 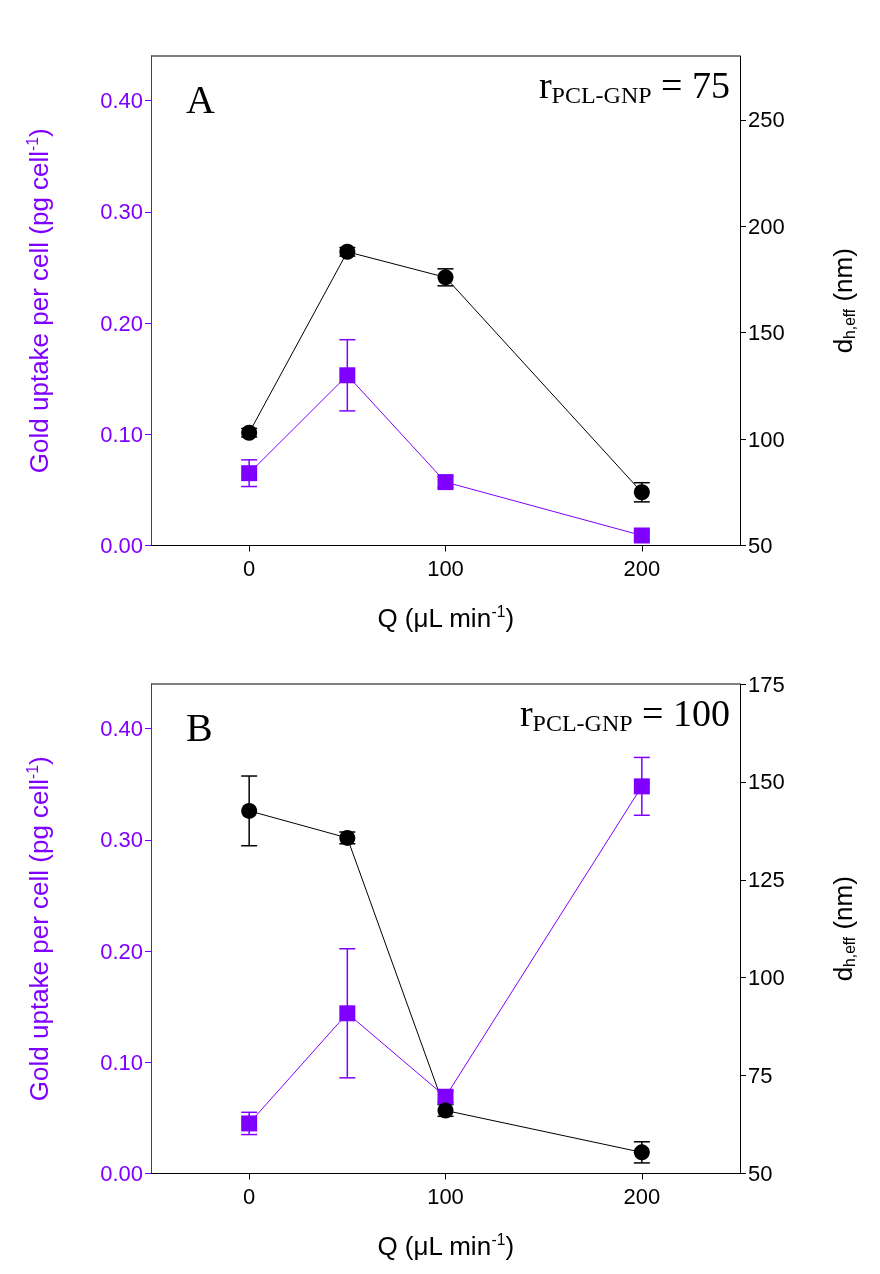 I want to click on y2-tick-label: 250, so click(x=766, y=120).